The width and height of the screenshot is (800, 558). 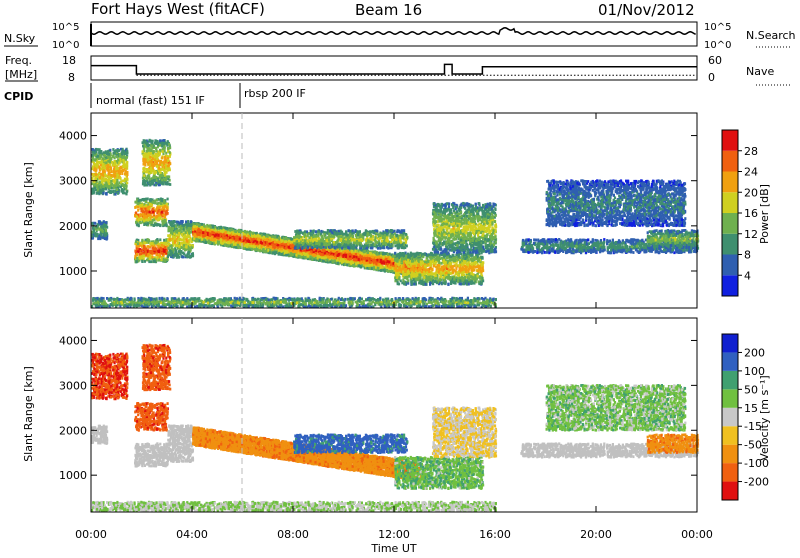 I want to click on cpid-segment-1: normal (fast) 151 IF, so click(x=150, y=100).